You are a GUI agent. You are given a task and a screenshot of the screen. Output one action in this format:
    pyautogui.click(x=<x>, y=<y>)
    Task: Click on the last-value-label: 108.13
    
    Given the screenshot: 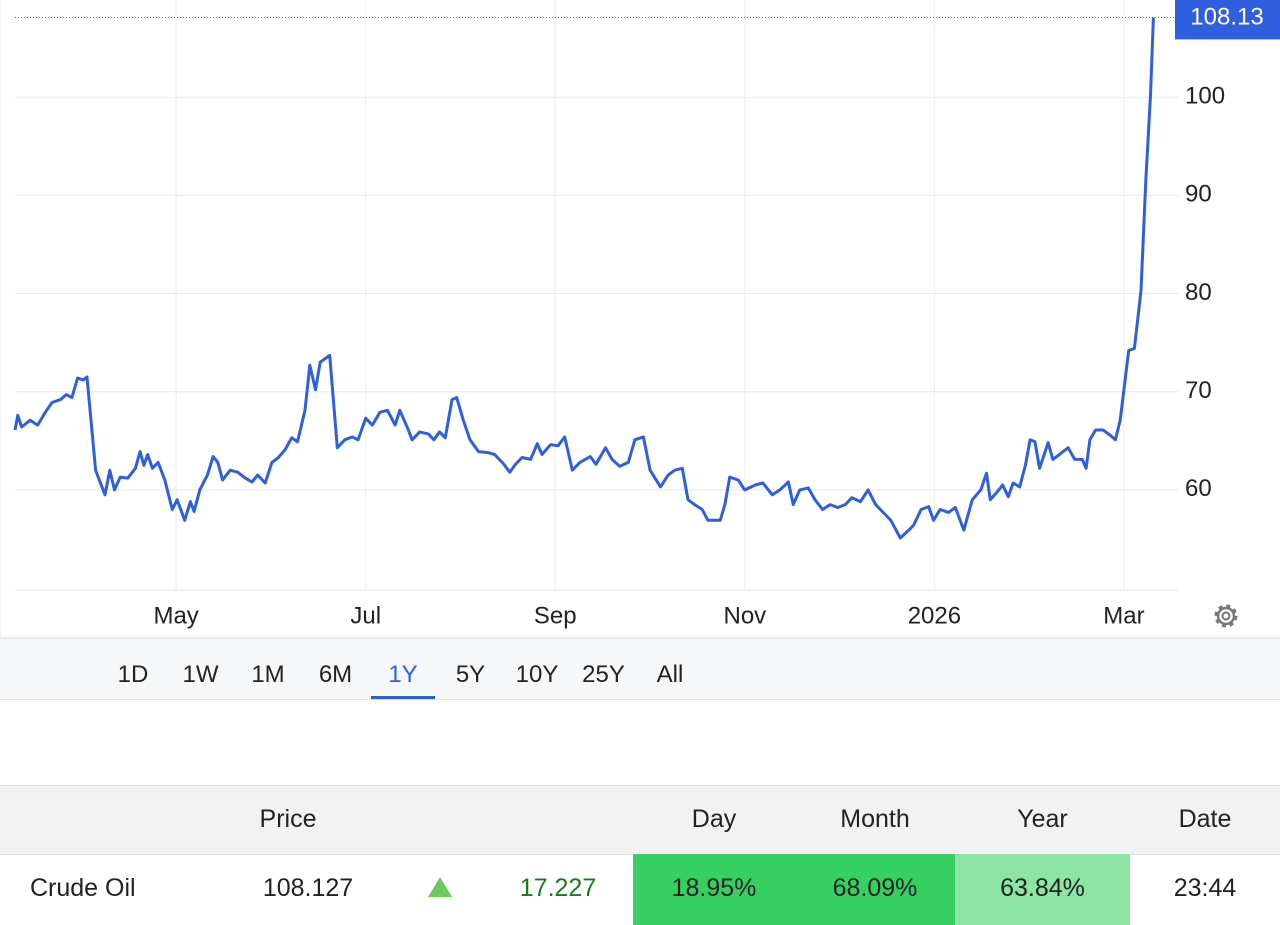 What is the action you would take?
    pyautogui.click(x=1226, y=17)
    